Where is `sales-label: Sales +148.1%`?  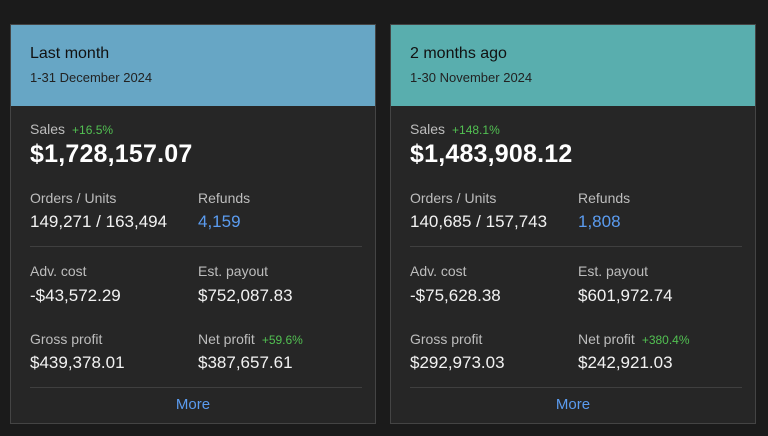 sales-label: Sales +148.1% is located at coordinates (455, 129).